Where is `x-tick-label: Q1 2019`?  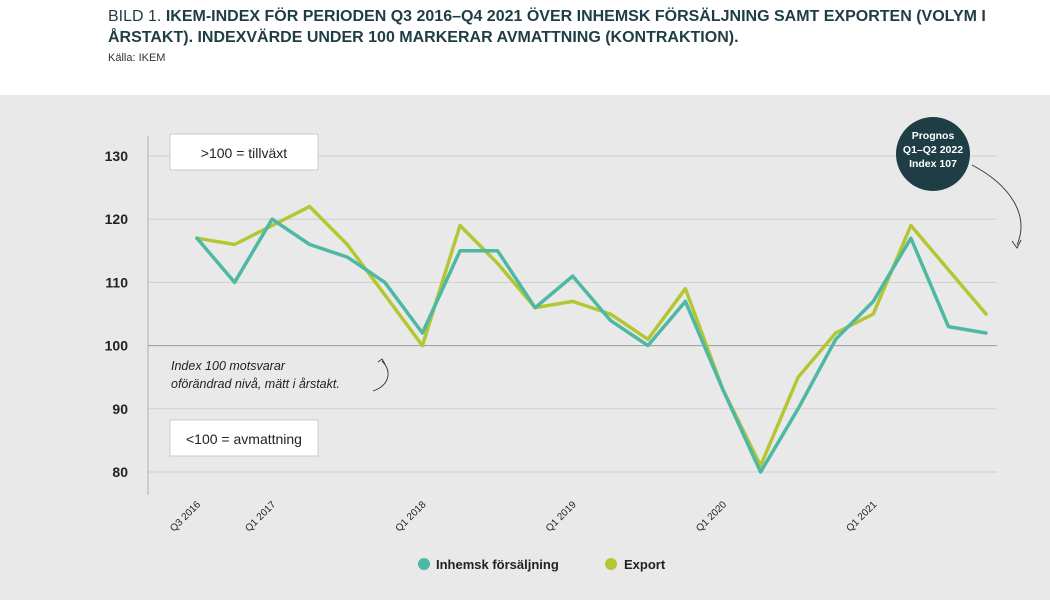
x-tick-label: Q1 2019 is located at coordinates (561, 516).